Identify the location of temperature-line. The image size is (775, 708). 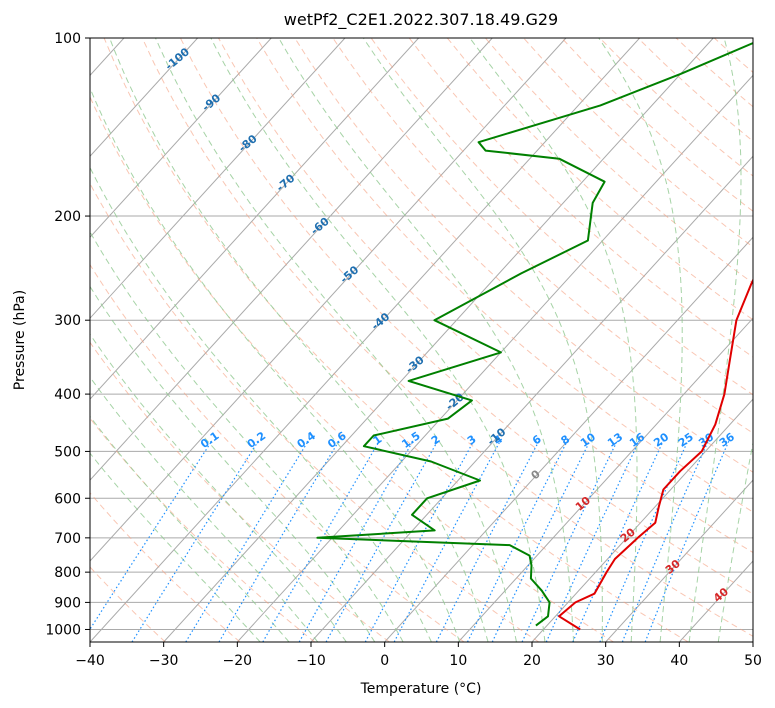
(655, 454).